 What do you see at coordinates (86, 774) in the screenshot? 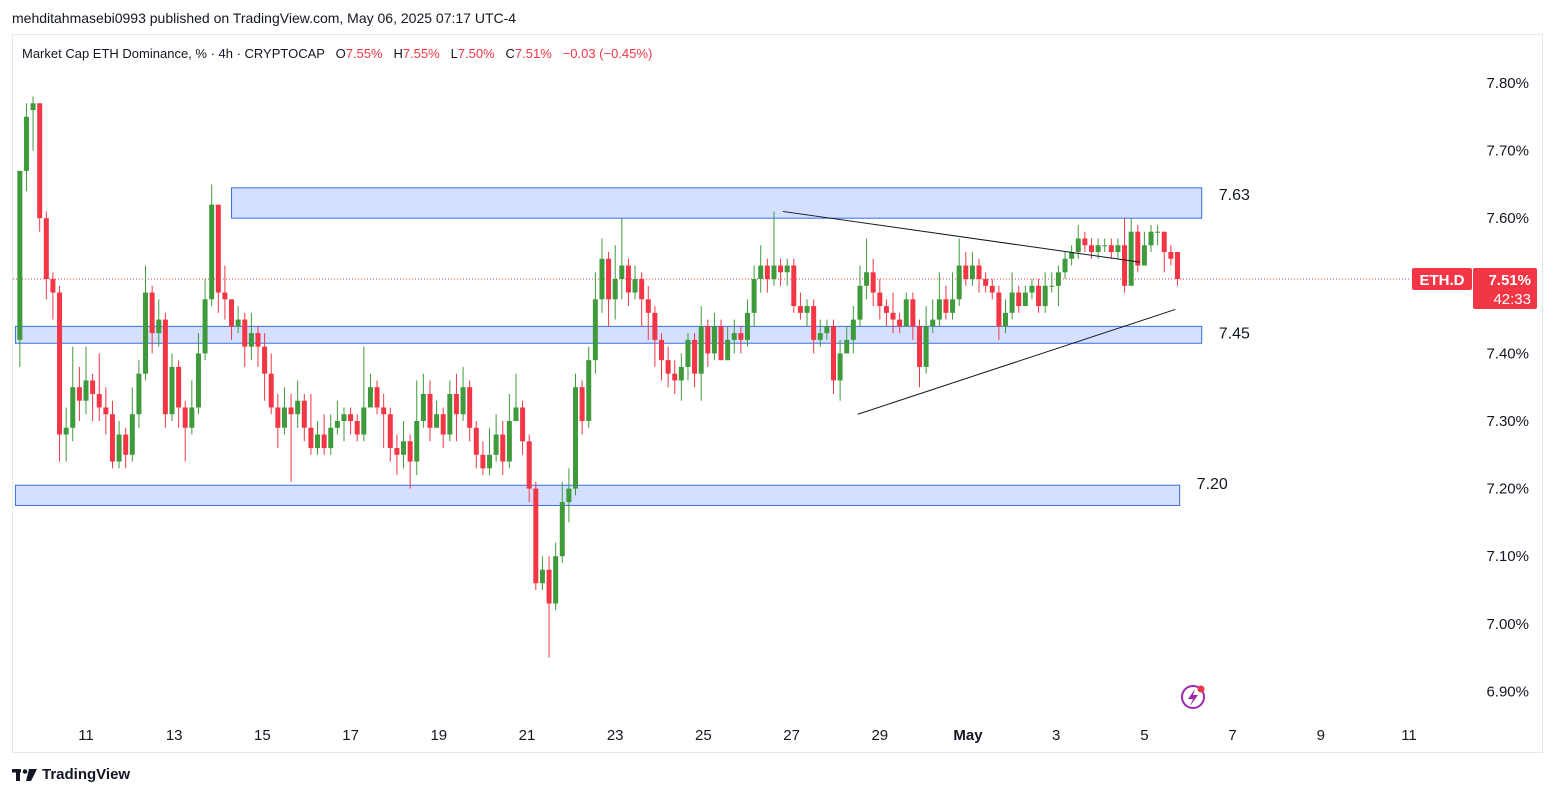
I see `brand-label: TradingView` at bounding box center [86, 774].